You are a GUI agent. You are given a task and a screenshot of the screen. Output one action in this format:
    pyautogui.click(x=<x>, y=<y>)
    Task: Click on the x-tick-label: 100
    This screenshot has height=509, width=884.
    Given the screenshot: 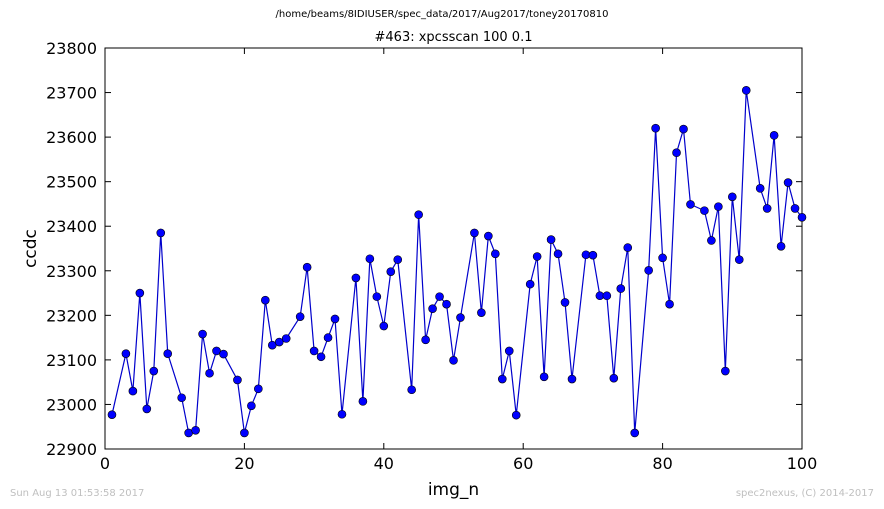 What is the action you would take?
    pyautogui.click(x=802, y=463)
    